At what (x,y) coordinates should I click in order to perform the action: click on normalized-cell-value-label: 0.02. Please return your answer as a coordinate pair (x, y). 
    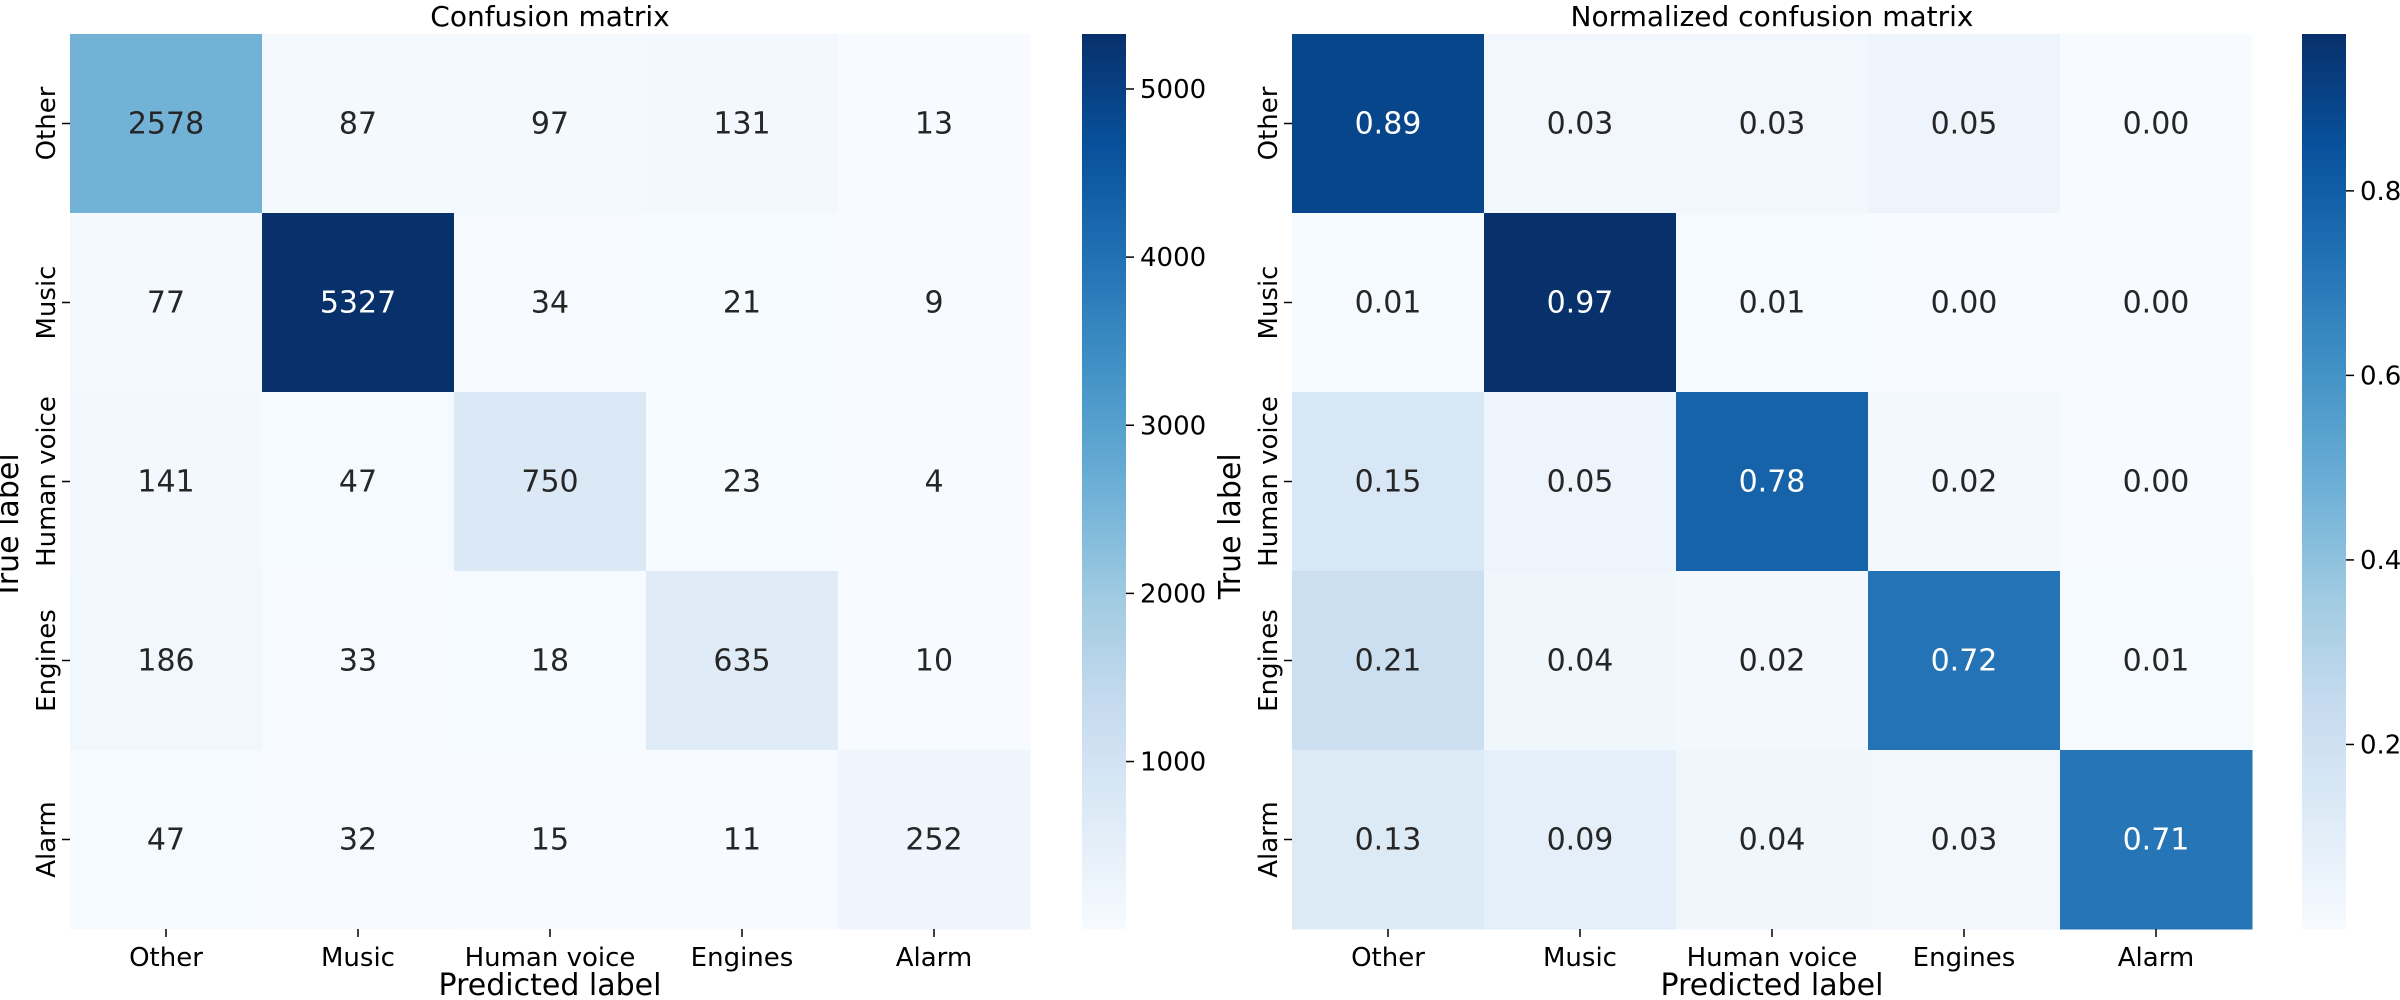
    Looking at the image, I should click on (1772, 661).